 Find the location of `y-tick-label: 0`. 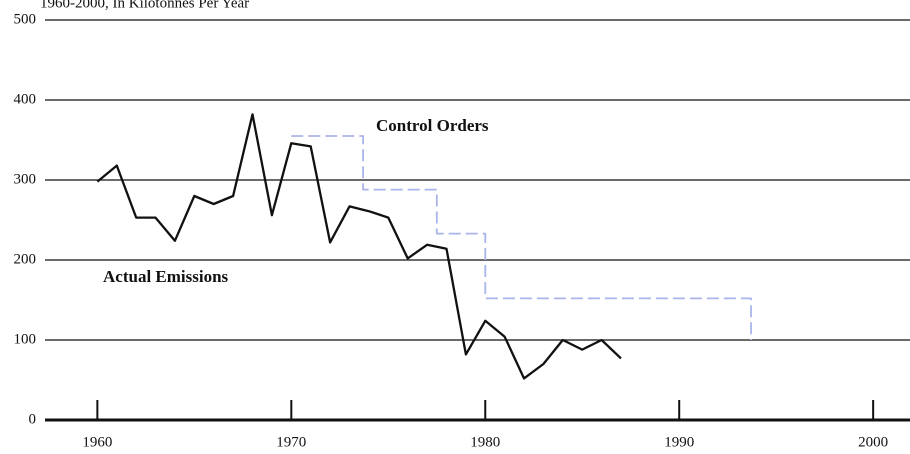

y-tick-label: 0 is located at coordinates (33, 419).